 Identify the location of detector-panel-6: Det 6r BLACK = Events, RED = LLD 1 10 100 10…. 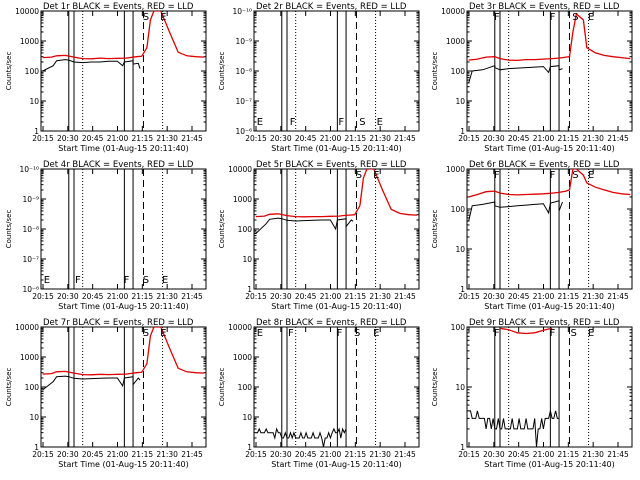
(532, 235).